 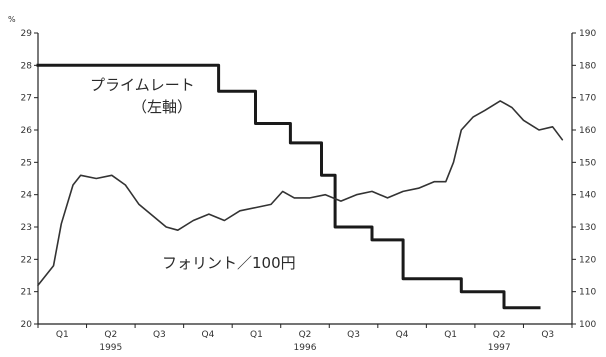 I want to click on right-tick-label-6: 160, so click(x=587, y=131).